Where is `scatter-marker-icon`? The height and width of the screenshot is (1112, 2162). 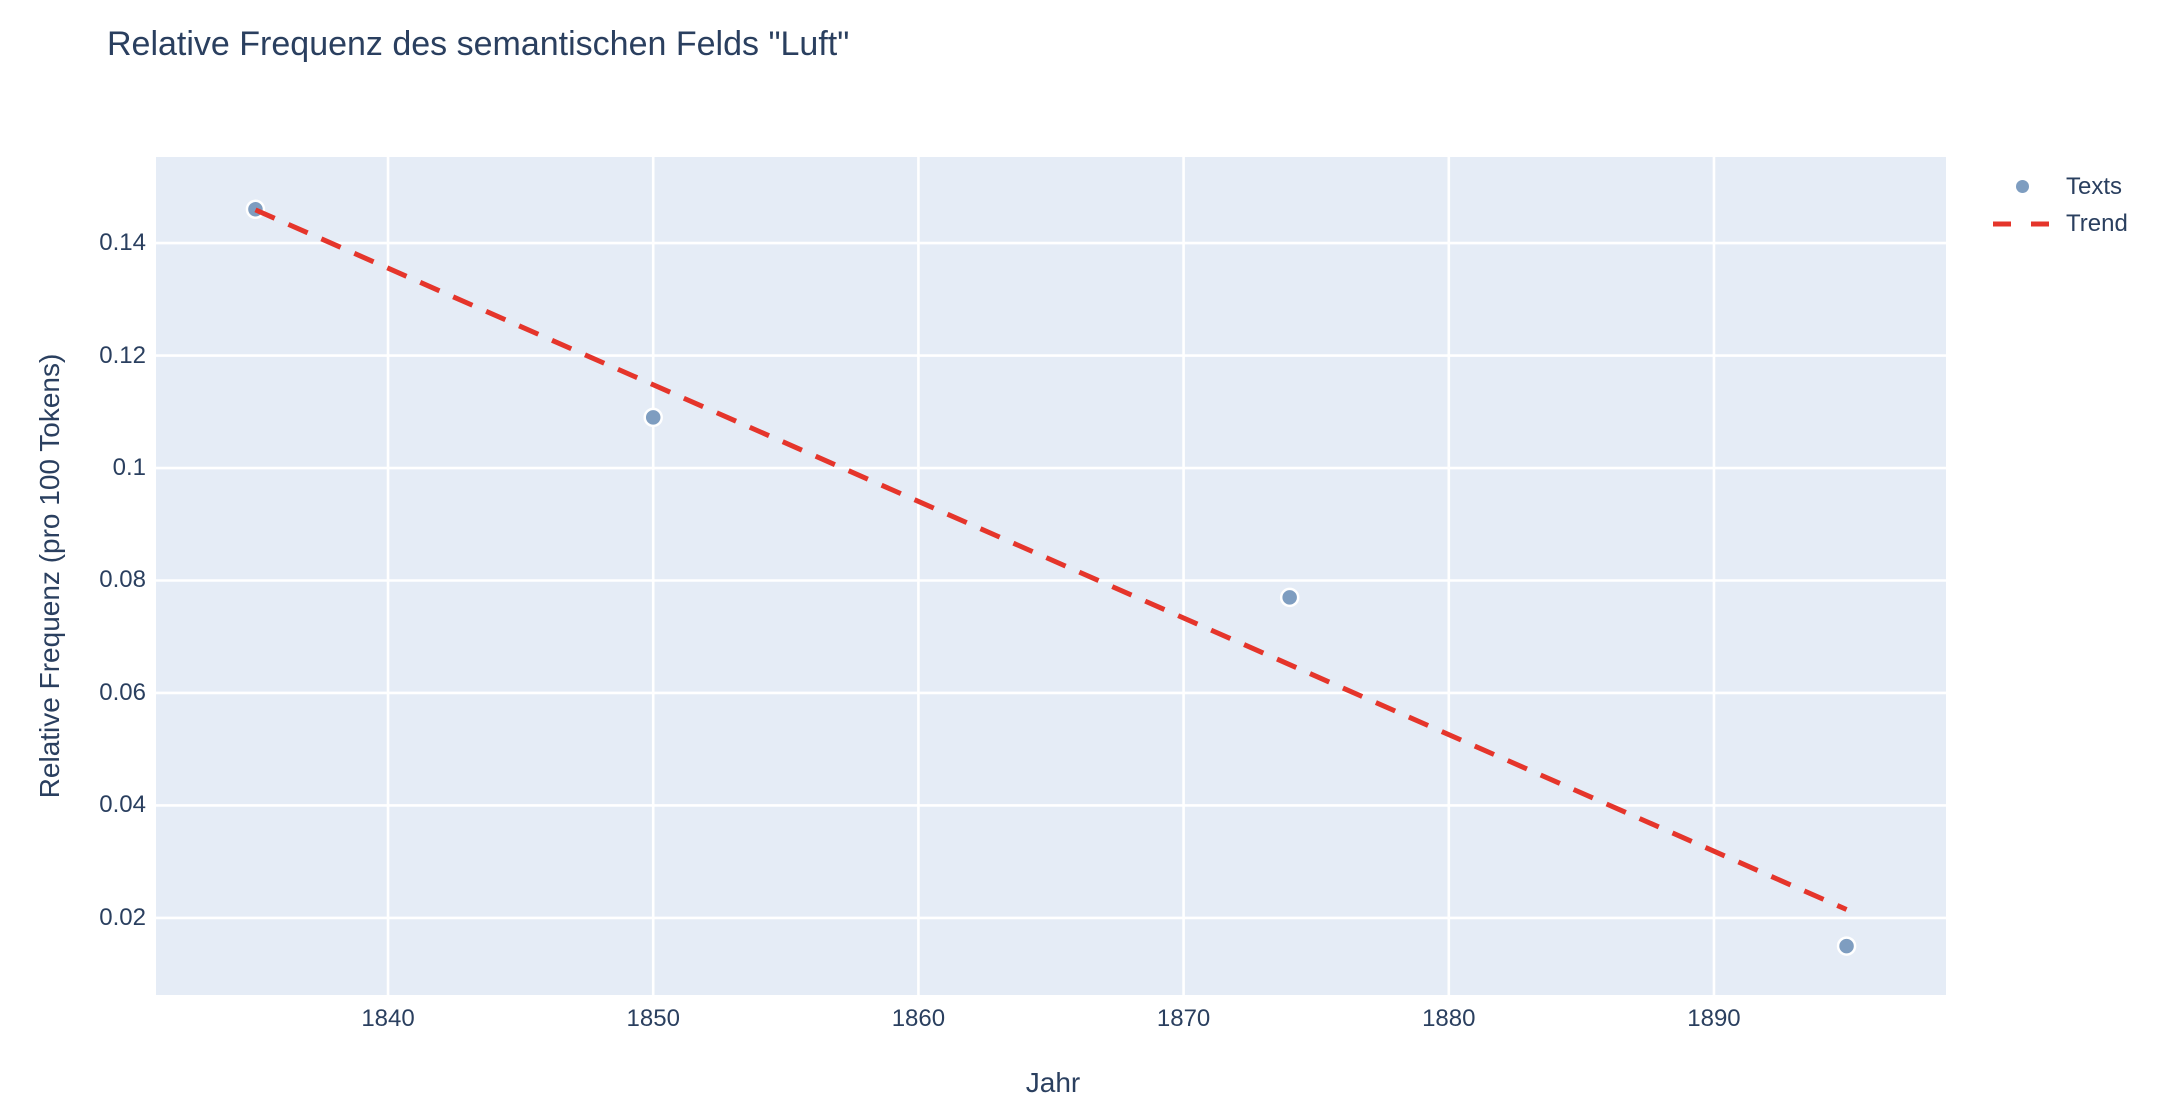 scatter-marker-icon is located at coordinates (2022, 186).